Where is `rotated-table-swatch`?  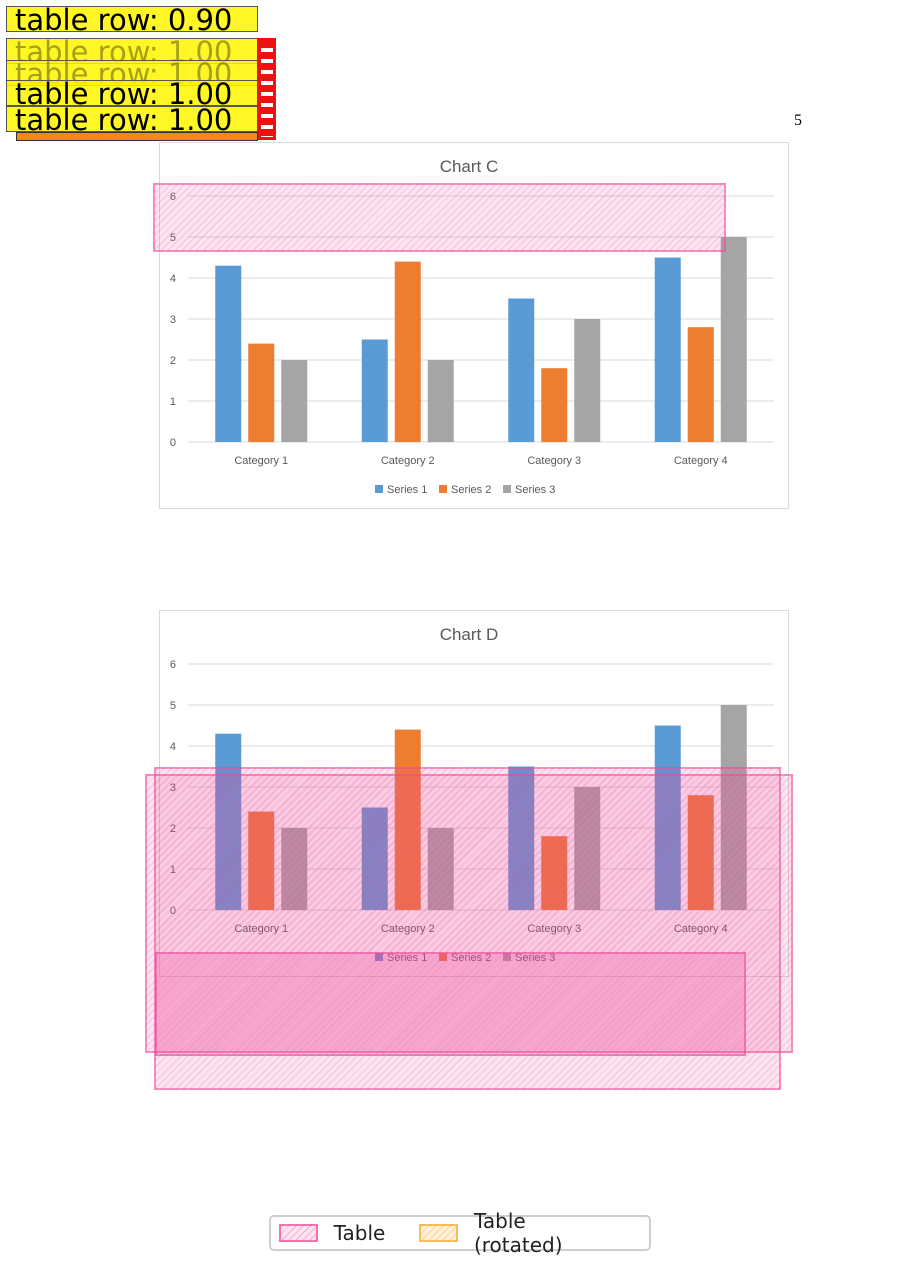 rotated-table-swatch is located at coordinates (438, 1233).